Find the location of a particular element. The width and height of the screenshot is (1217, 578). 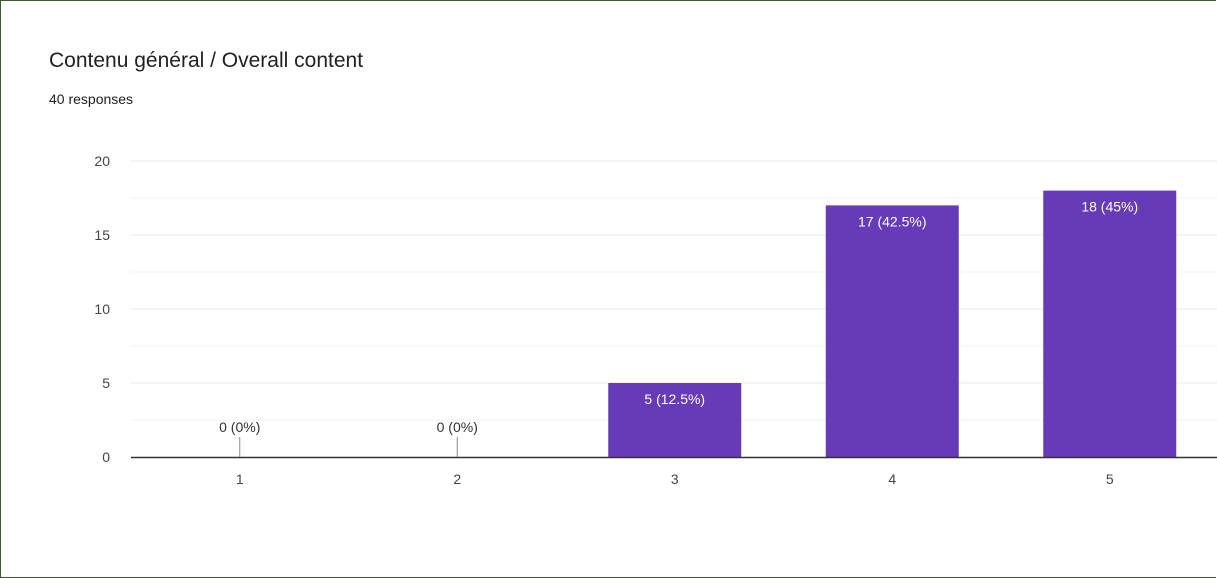

y-axis-ticks: 0 5 10 15 20 is located at coordinates (102, 309).